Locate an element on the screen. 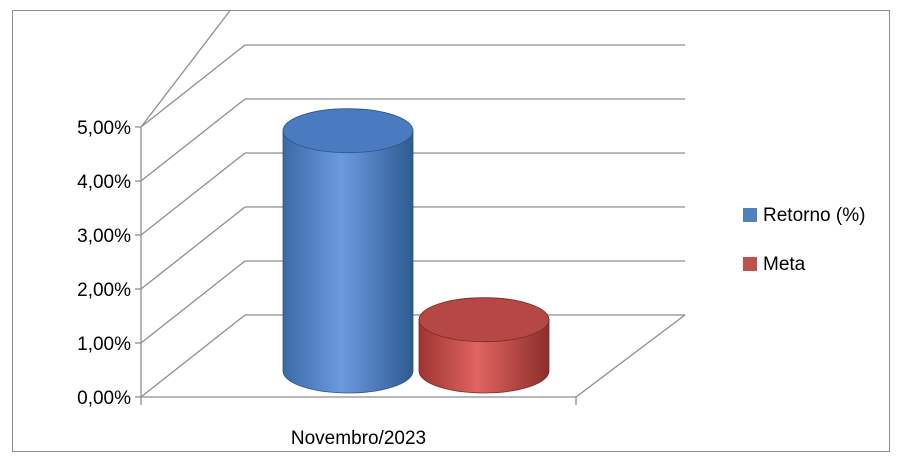 This screenshot has width=904, height=460. y-tick-label: 0,00% is located at coordinates (104, 398).